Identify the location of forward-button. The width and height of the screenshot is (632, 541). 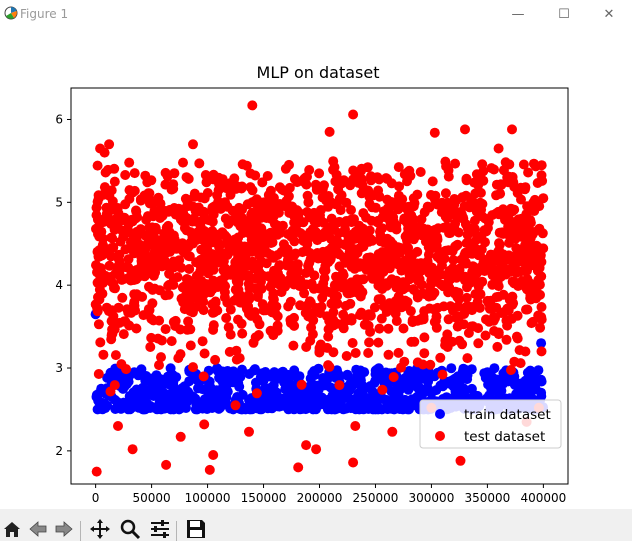
(64, 529).